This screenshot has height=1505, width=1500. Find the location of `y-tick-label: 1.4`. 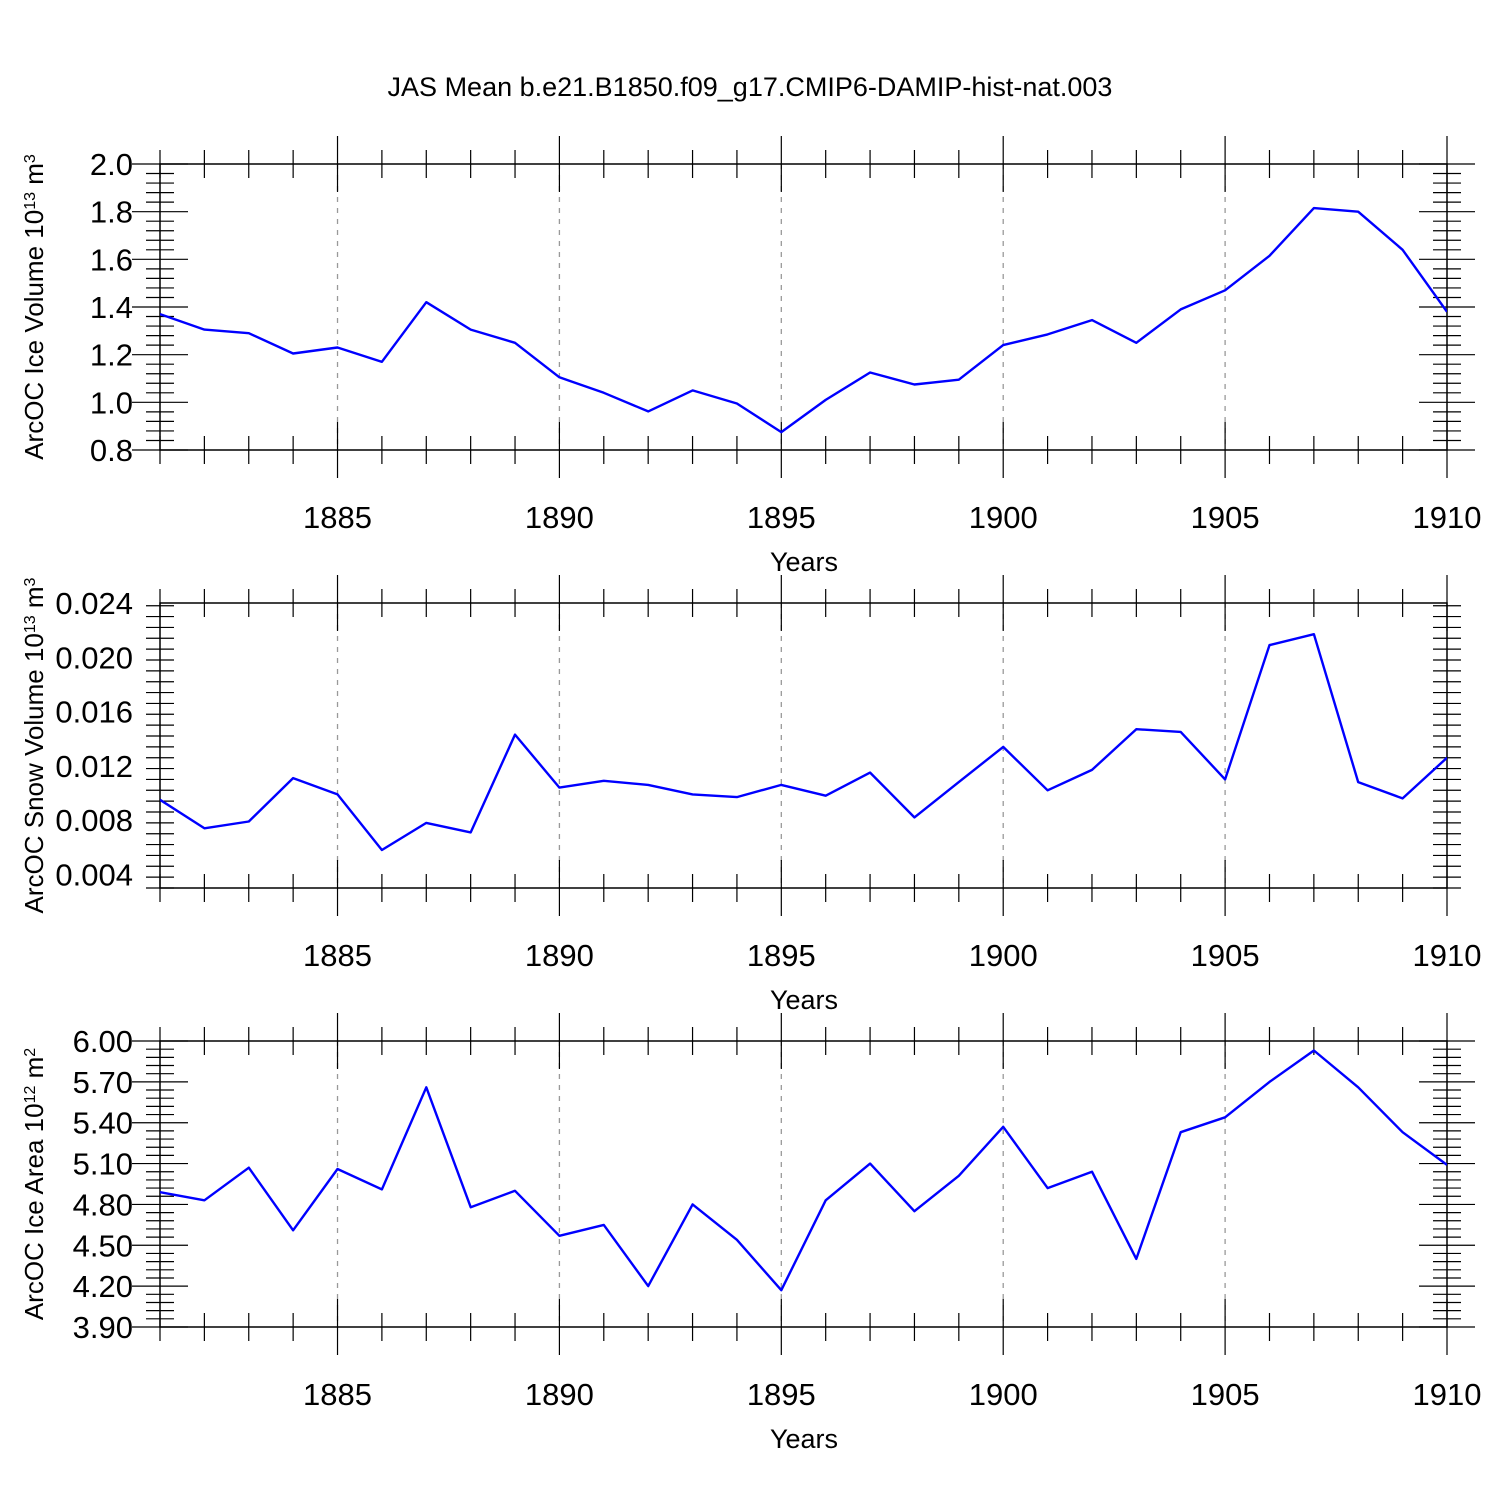

y-tick-label: 1.4 is located at coordinates (111, 307).